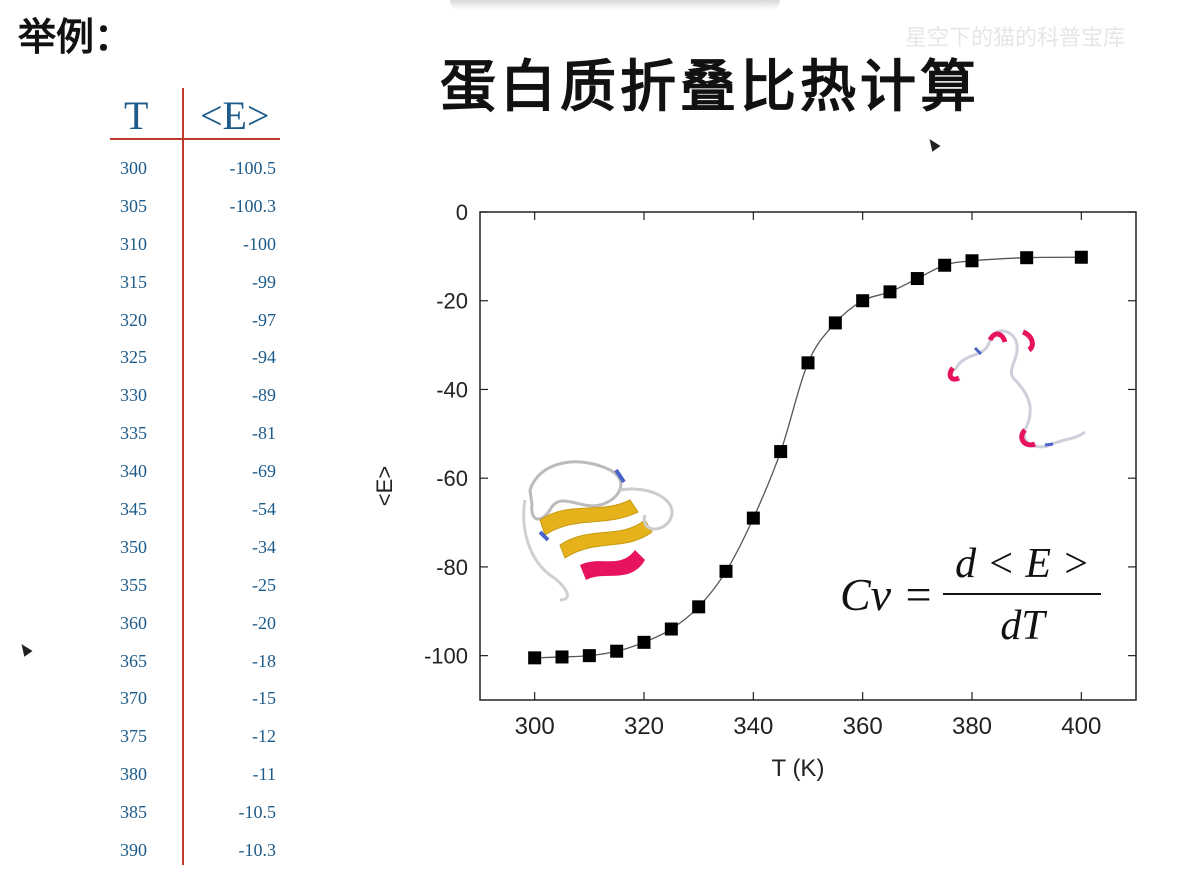 The image size is (1194, 878). What do you see at coordinates (133, 168) in the screenshot?
I see `table-cell-t: 300` at bounding box center [133, 168].